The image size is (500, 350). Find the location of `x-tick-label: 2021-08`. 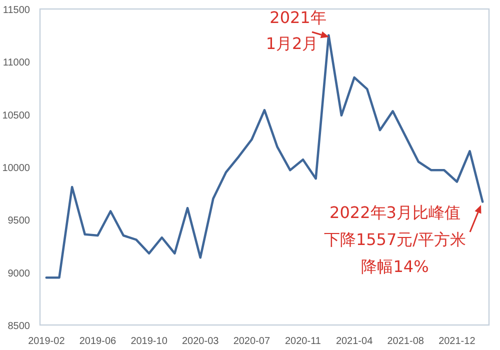

x-tick-label: 2021-08 is located at coordinates (405, 341).